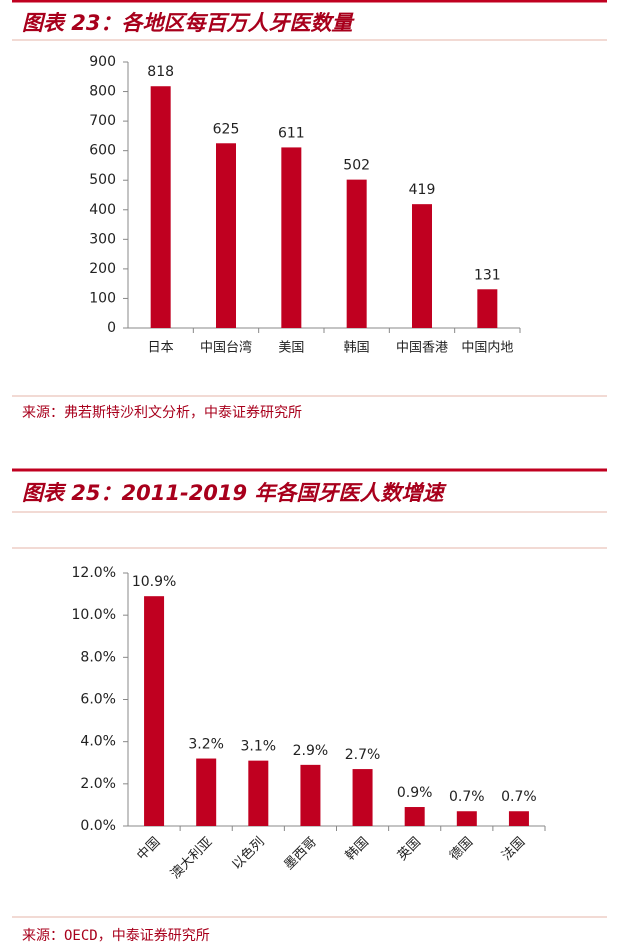 This screenshot has width=619, height=946. What do you see at coordinates (111, 328) in the screenshot?
I see `y-tick-label: 0` at bounding box center [111, 328].